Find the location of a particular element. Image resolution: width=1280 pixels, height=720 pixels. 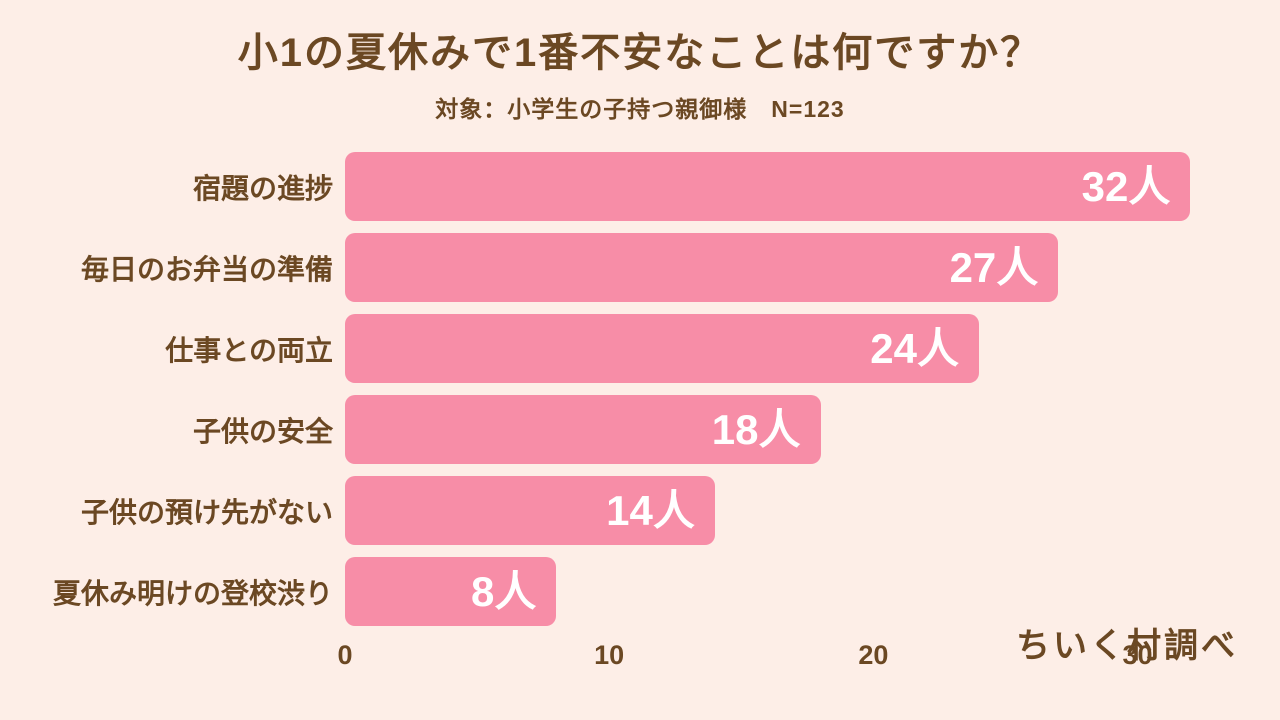

bar: 32人 is located at coordinates (768, 186).